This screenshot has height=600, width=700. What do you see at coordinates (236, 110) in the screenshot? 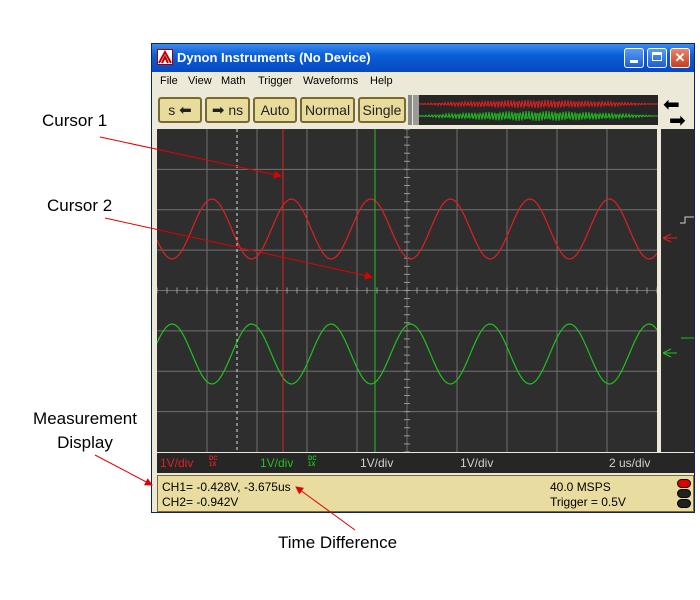
I see `timebase-faster-label: ns` at bounding box center [236, 110].